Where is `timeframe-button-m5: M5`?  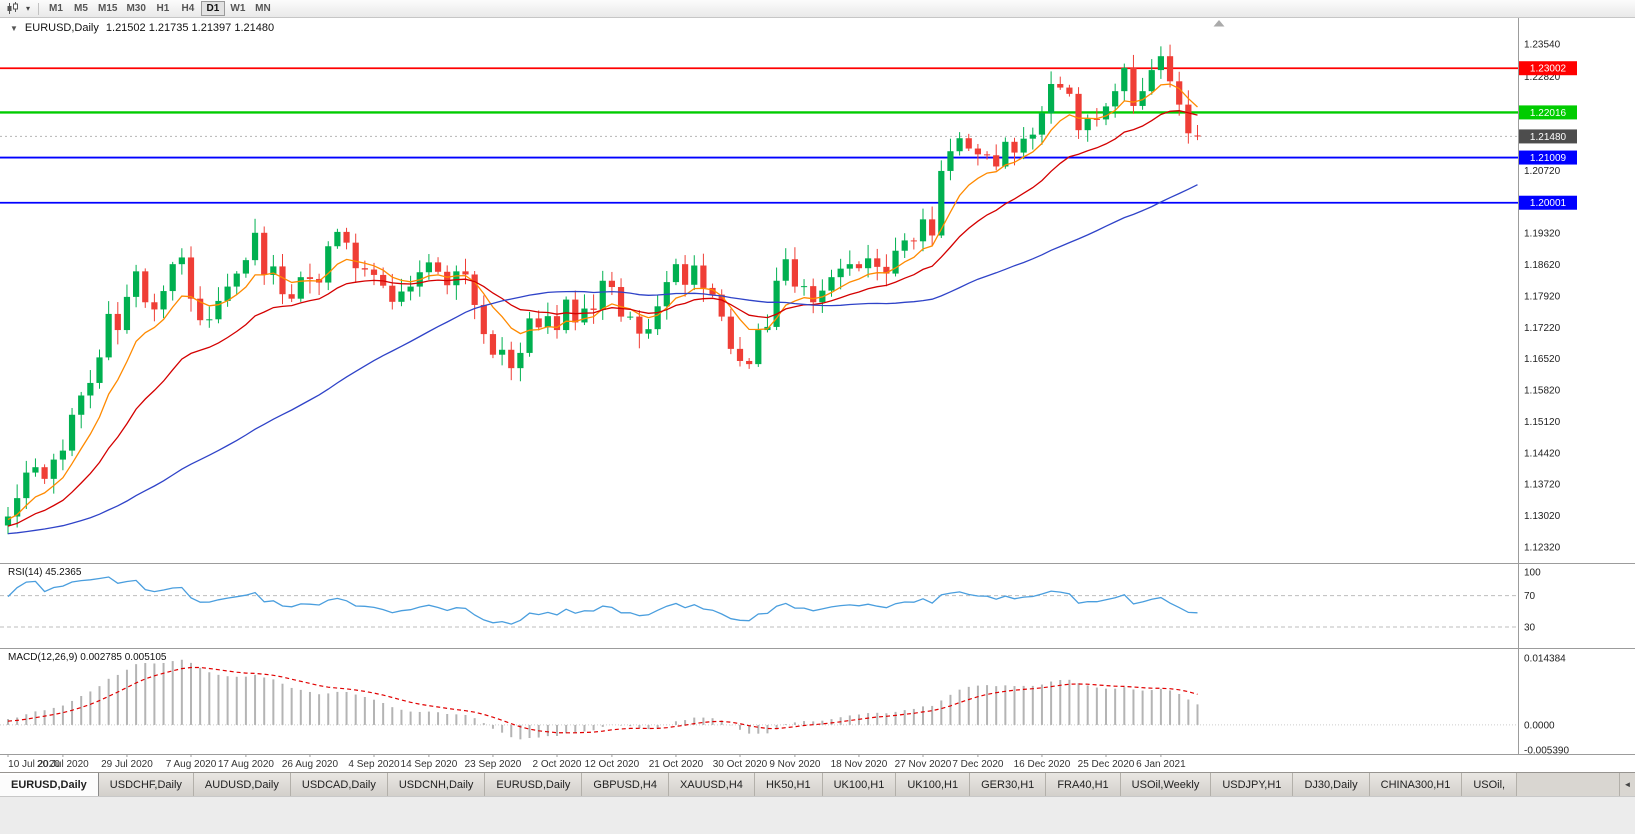 timeframe-button-m5: M5 is located at coordinates (81, 8).